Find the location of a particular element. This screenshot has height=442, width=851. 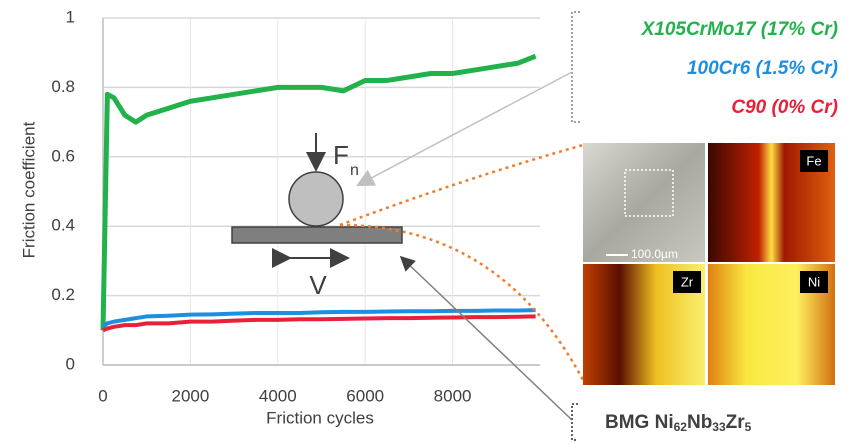

sample-part: BMG Ni is located at coordinates (639, 422).